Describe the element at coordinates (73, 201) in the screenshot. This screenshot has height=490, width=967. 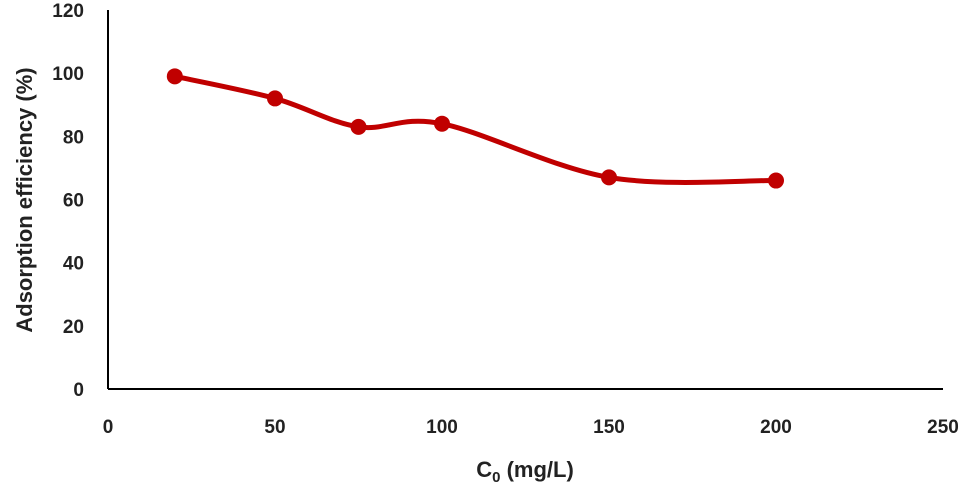
I see `y-tick-label: 60` at that location.